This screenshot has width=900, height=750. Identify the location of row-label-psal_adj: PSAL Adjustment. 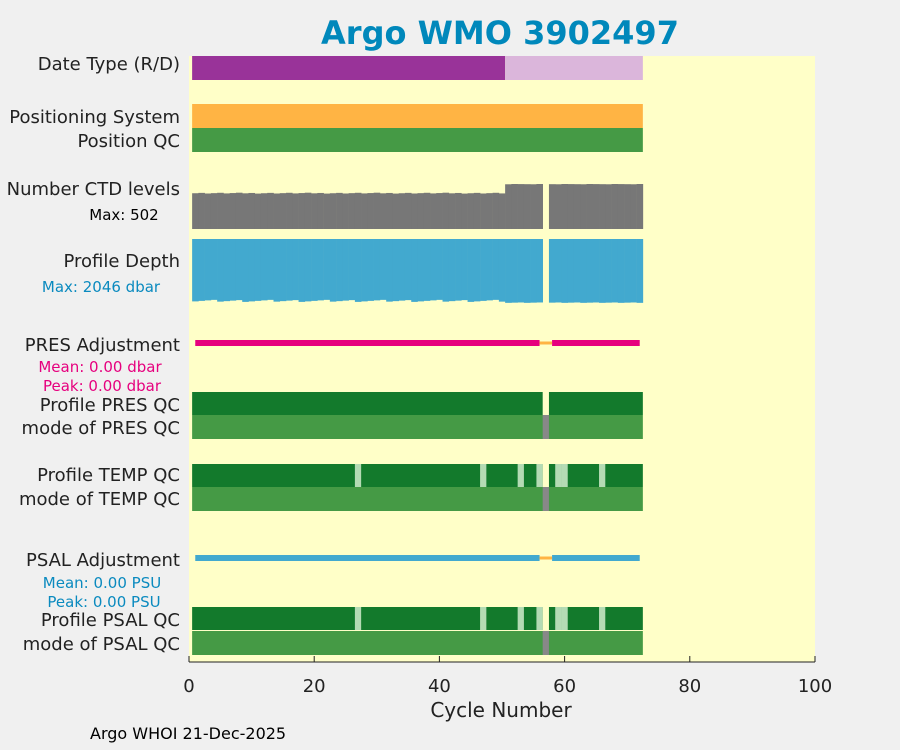
(103, 560).